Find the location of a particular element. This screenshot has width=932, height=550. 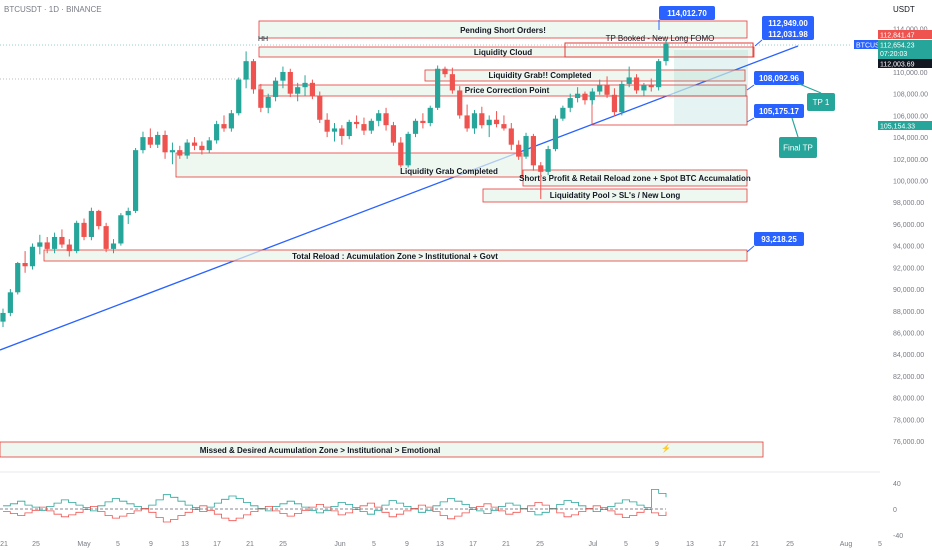

y-tick-label: 86,000.00 is located at coordinates (908, 333).